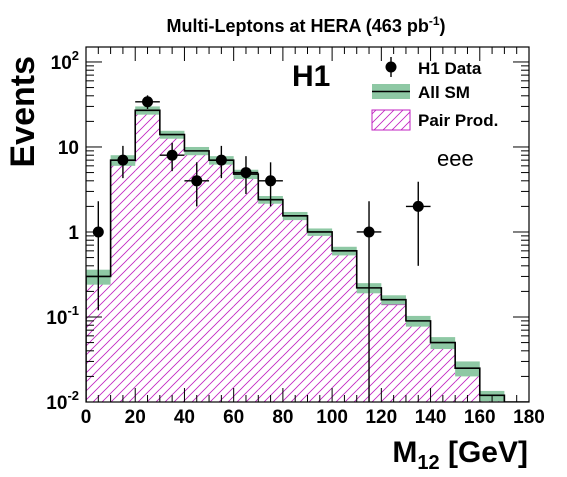 Image resolution: width=567 pixels, height=477 pixels. I want to click on chart-title-end: ), so click(443, 26).